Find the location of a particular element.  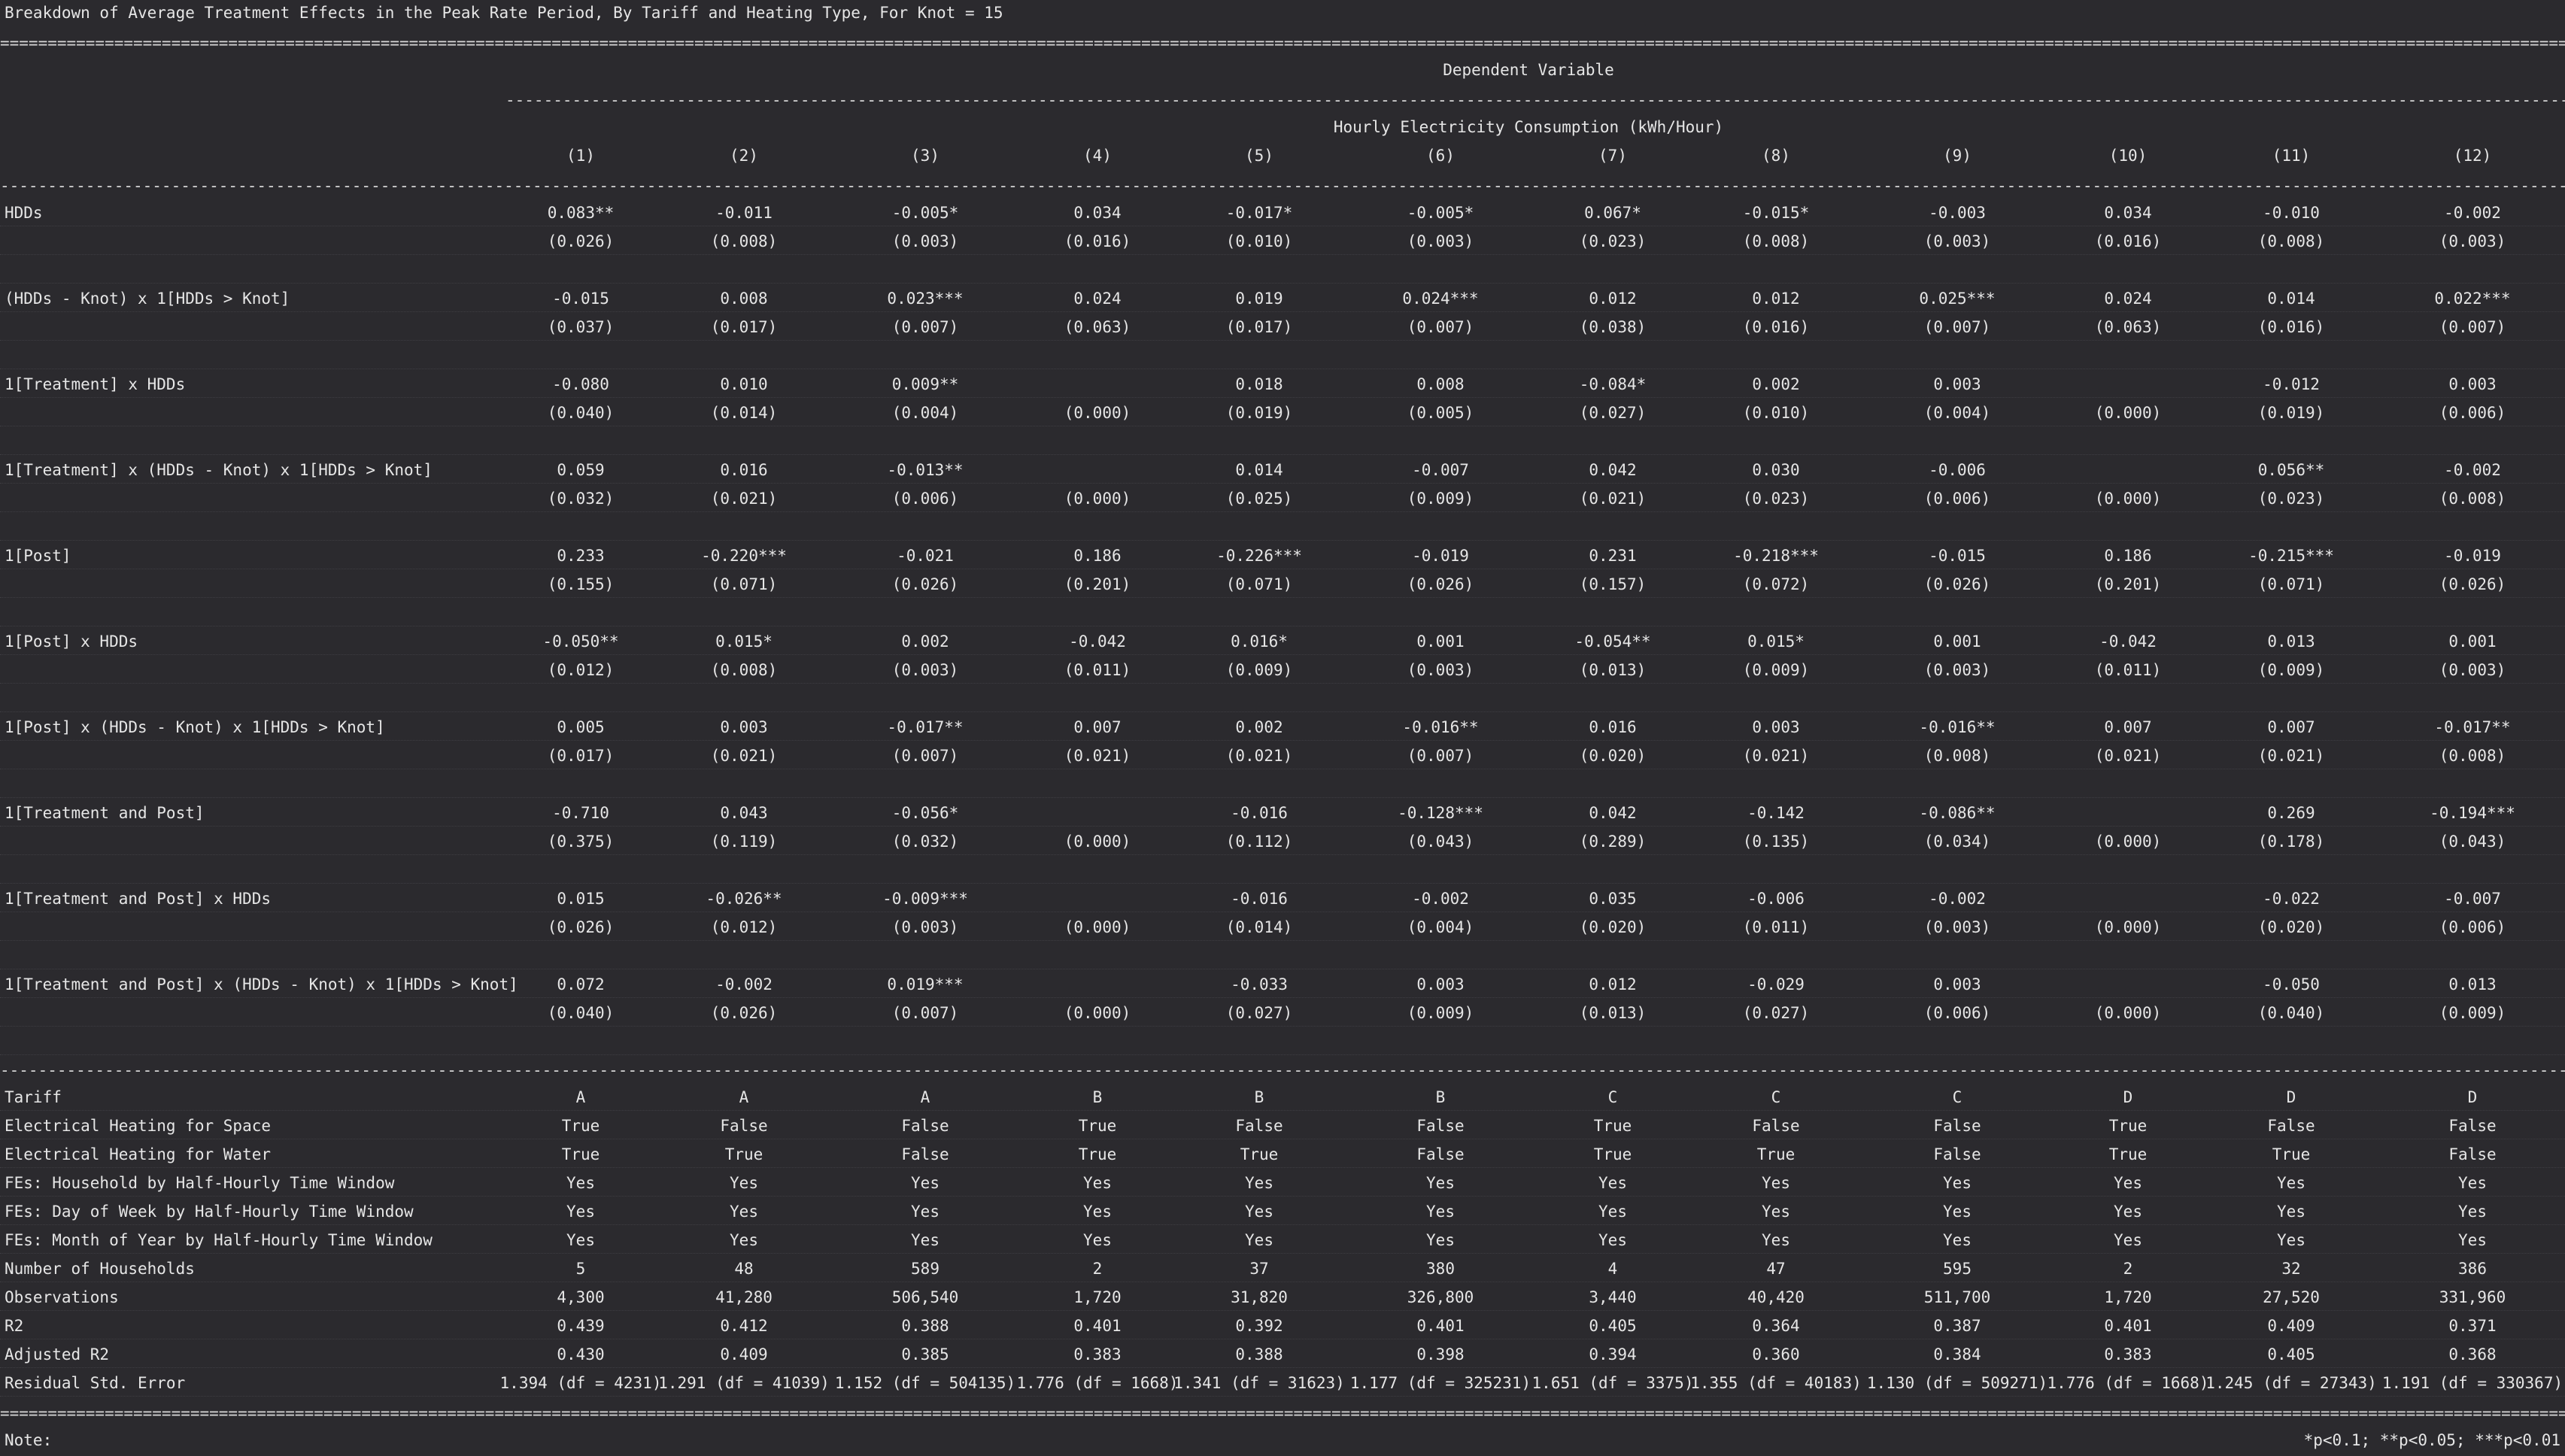

standard-error: (0.071) is located at coordinates (744, 584).